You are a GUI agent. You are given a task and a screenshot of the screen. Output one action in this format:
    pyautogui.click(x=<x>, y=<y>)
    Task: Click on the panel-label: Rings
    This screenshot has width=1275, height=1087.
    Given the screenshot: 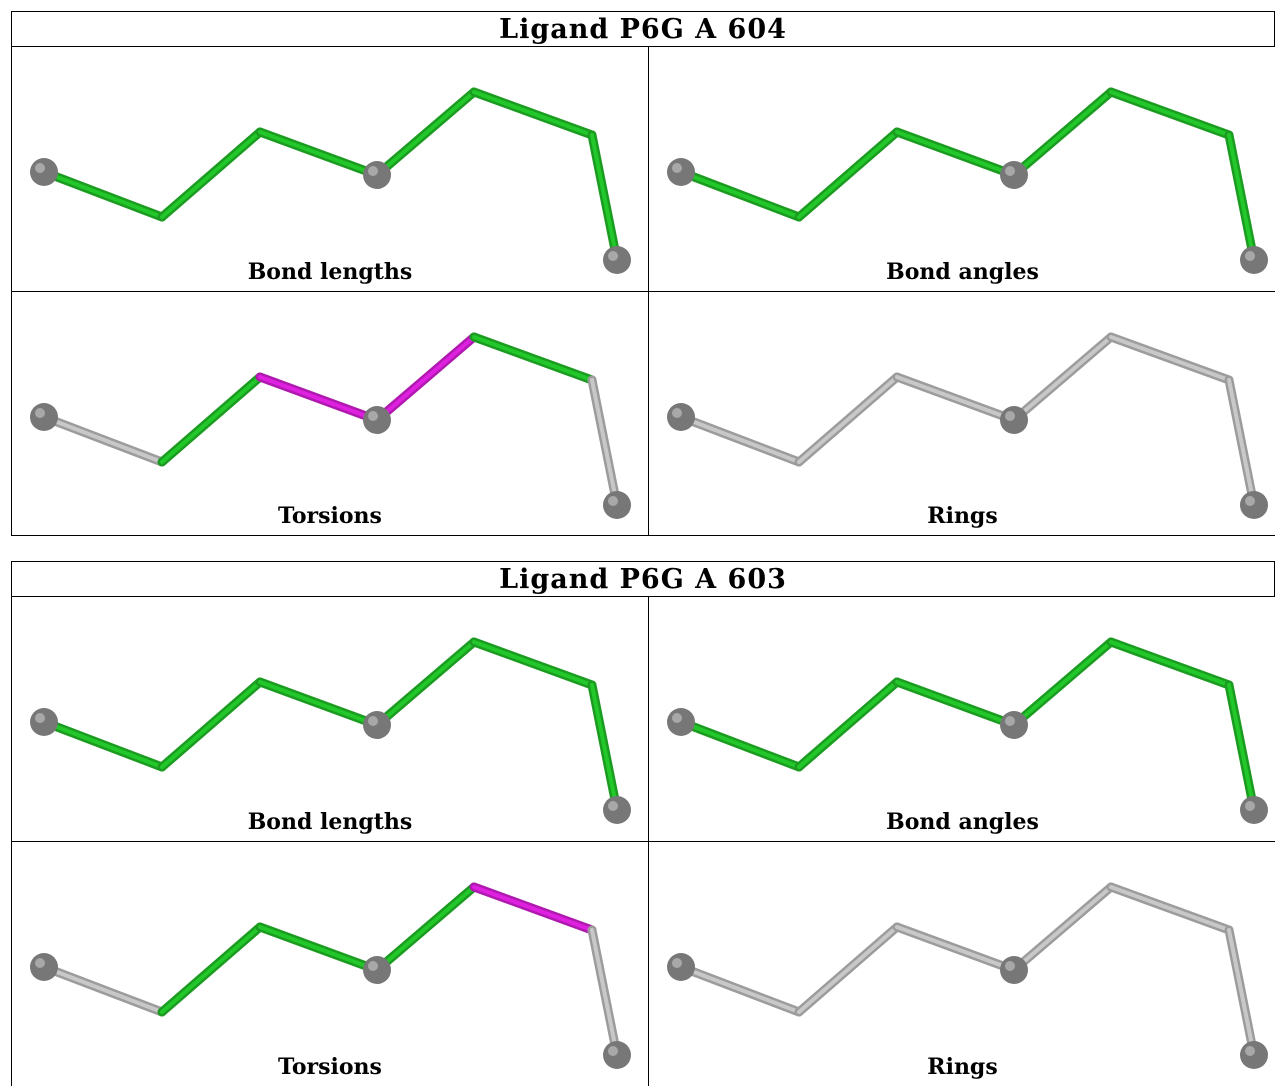 What is the action you would take?
    pyautogui.click(x=962, y=516)
    